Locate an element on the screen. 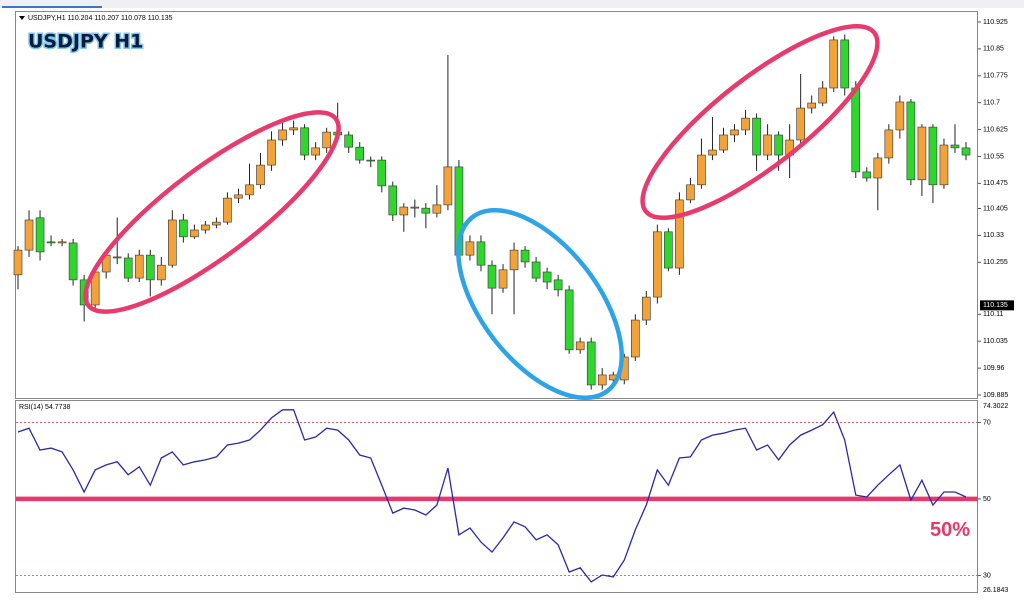 This screenshot has height=605, width=1024. y-tick-label: 109.96 is located at coordinates (994, 368).